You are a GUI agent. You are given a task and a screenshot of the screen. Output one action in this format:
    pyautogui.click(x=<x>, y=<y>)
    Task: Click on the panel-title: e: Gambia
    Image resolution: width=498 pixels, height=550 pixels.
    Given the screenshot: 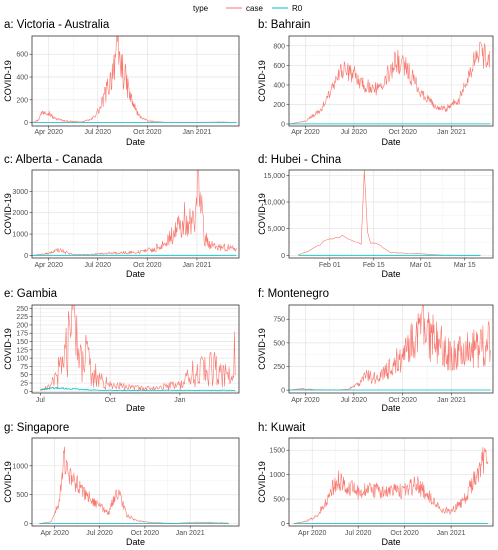 What is the action you would take?
    pyautogui.click(x=31, y=294)
    